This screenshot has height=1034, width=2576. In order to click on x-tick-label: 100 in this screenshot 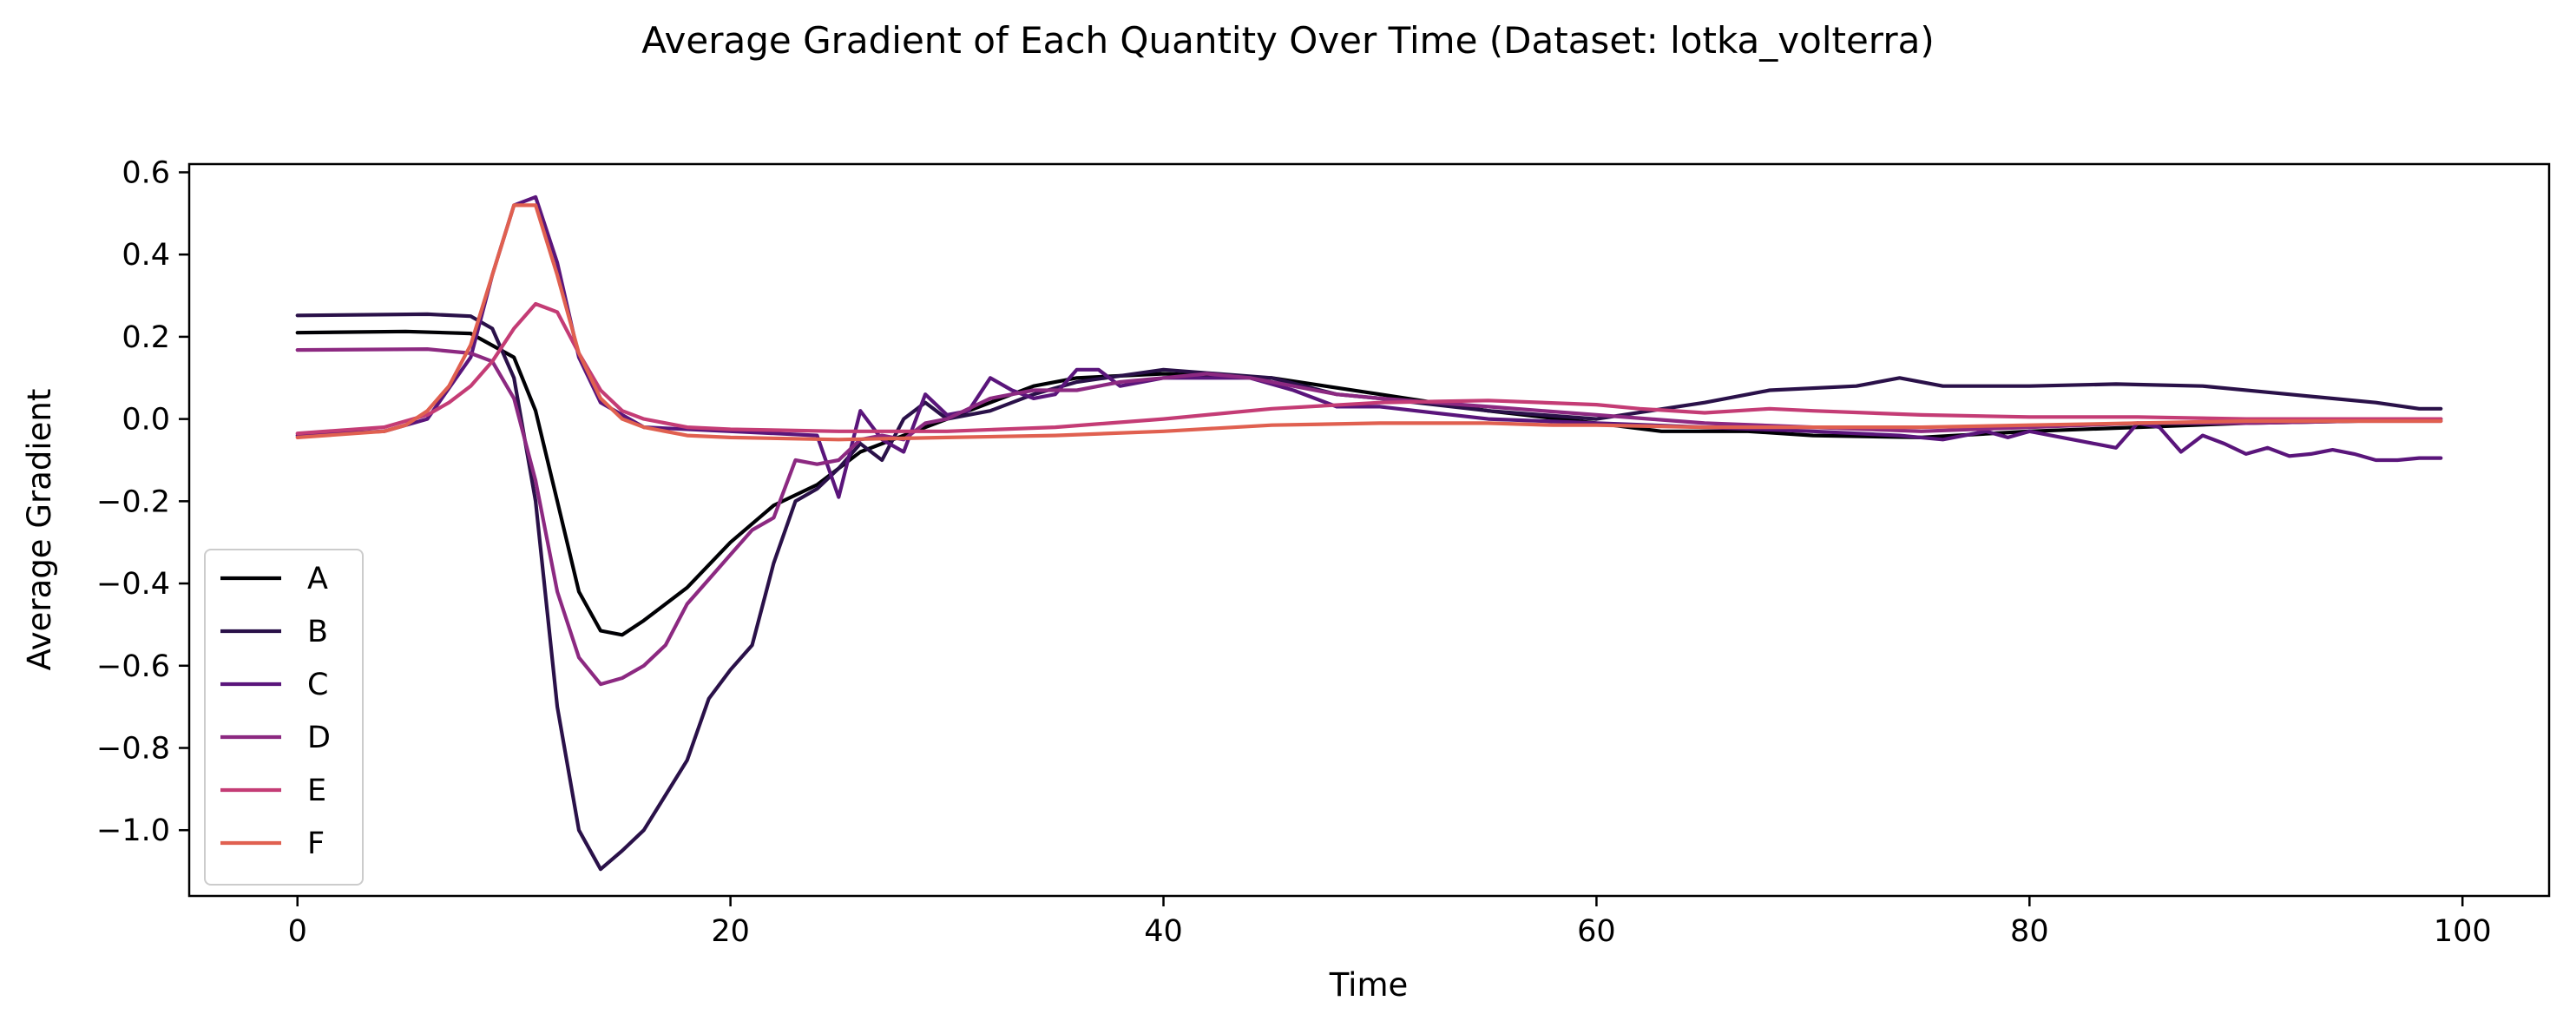, I will do `click(2463, 931)`.